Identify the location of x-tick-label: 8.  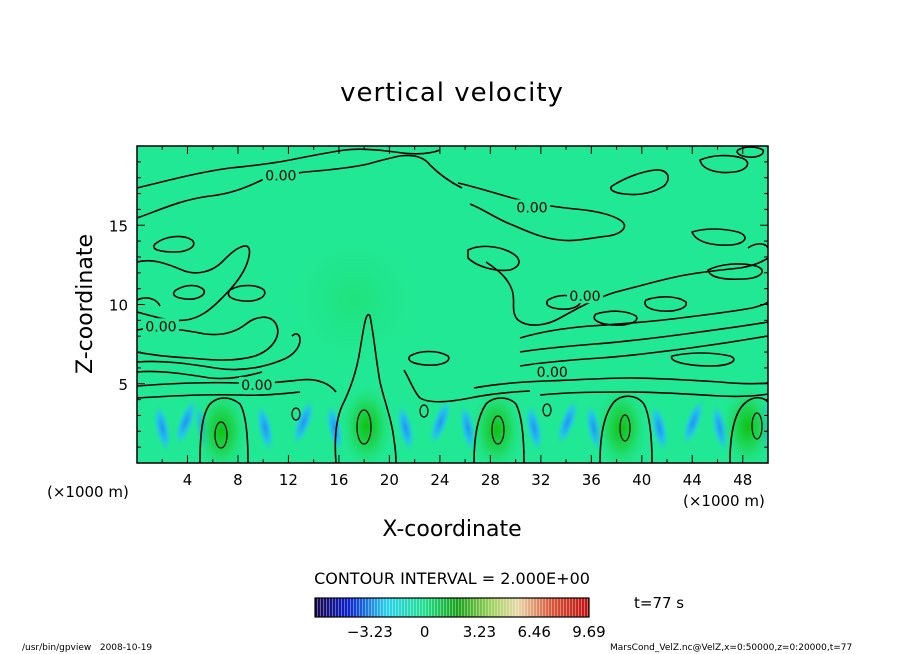
(238, 480).